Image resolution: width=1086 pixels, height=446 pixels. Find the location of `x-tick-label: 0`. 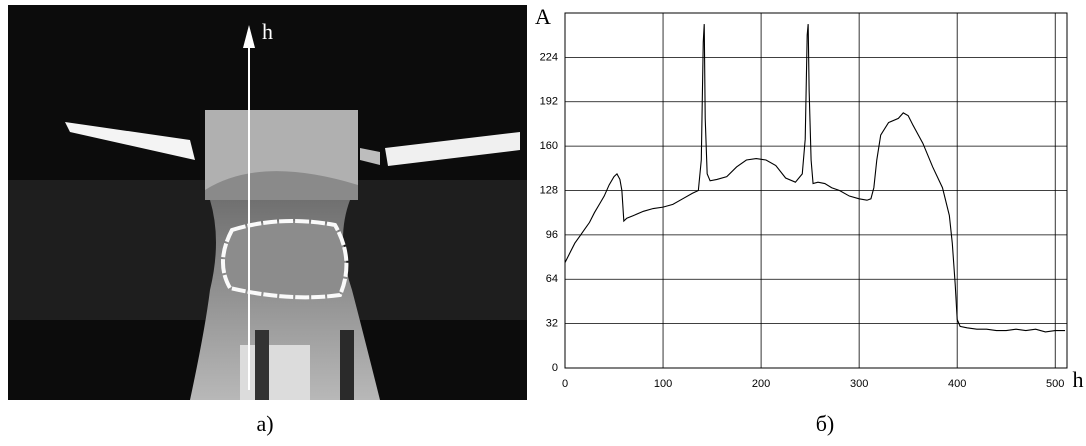

x-tick-label: 0 is located at coordinates (565, 384).